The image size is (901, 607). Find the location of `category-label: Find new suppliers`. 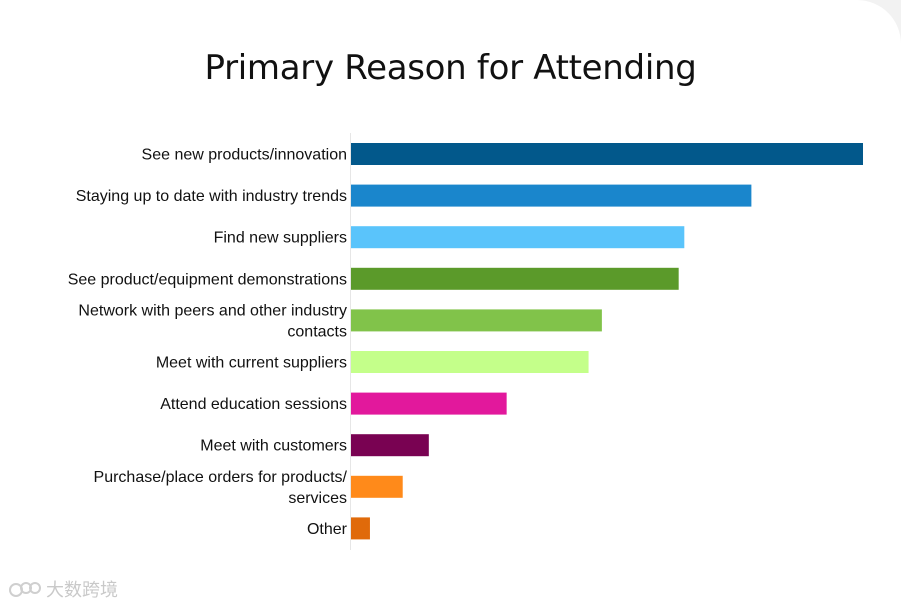

category-label: Find new suppliers is located at coordinates (280, 238).